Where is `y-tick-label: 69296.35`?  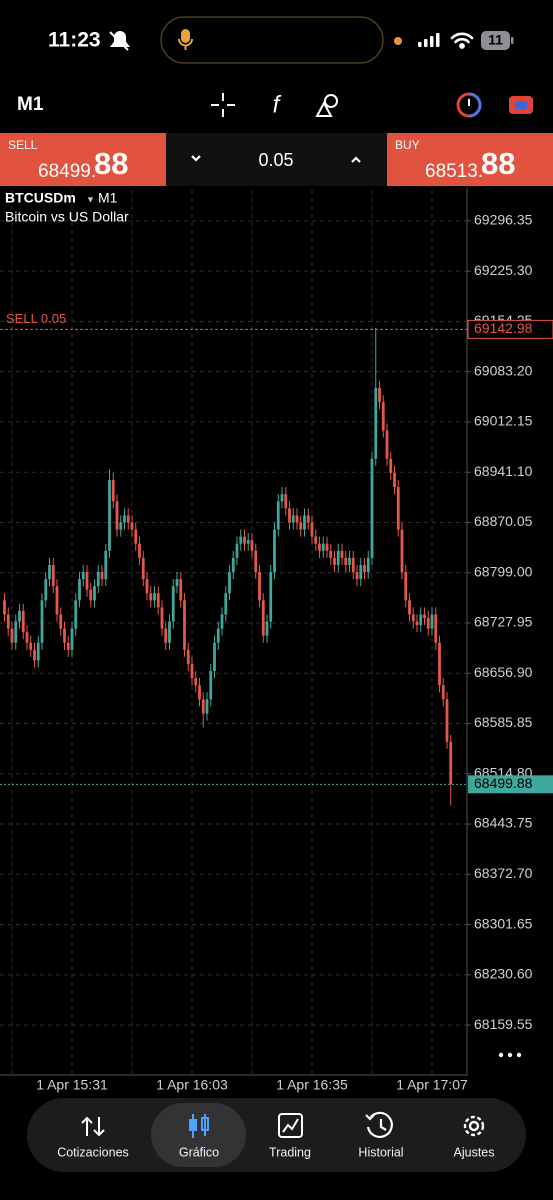
y-tick-label: 69296.35 is located at coordinates (503, 220).